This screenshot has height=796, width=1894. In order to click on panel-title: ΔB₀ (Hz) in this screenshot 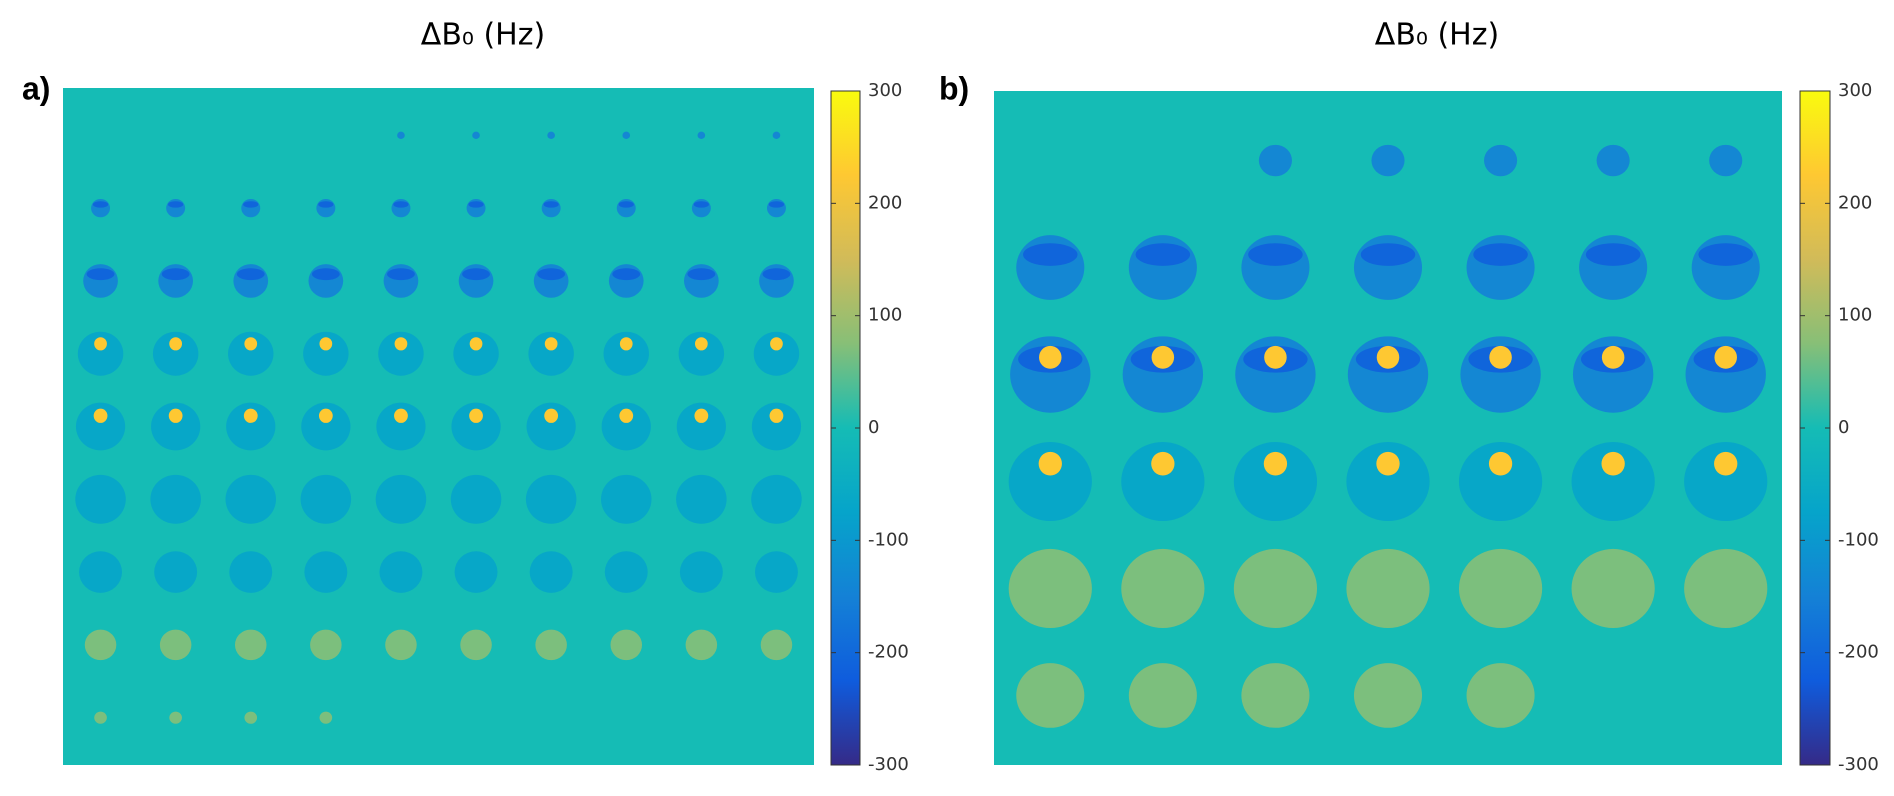, I will do `click(483, 35)`.